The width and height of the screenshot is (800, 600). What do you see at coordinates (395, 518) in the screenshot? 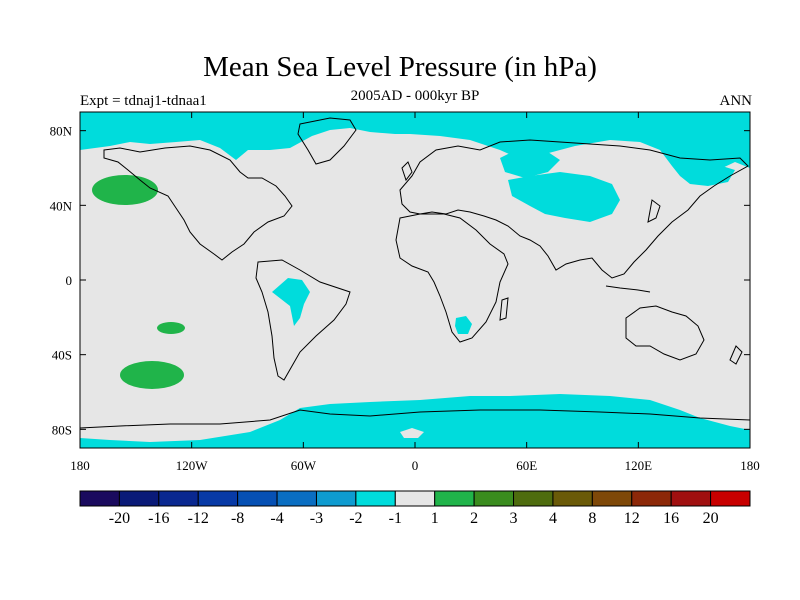
I see `colorbar-label: -1` at bounding box center [395, 518].